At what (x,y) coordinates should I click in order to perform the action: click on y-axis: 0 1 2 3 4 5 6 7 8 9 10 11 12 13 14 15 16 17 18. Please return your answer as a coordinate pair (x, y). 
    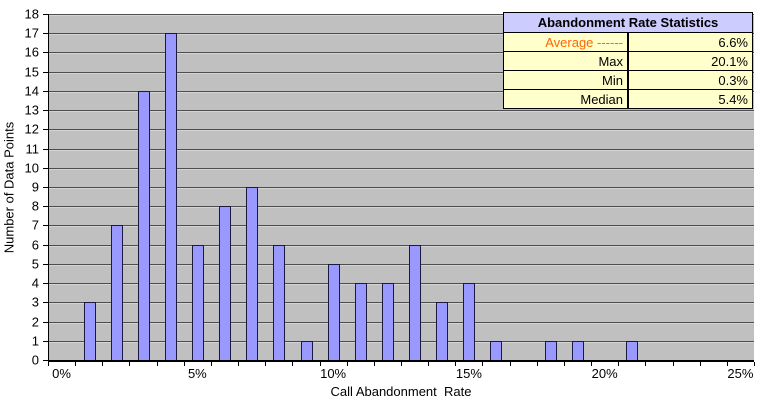
    Looking at the image, I should click on (24, 187).